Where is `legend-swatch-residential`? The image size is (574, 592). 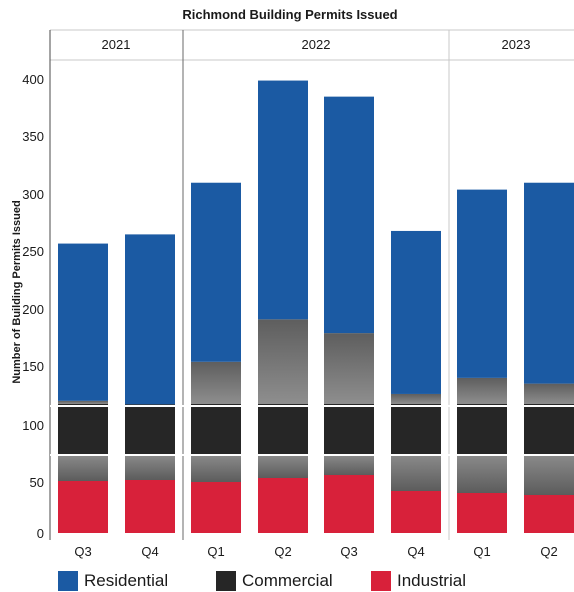
legend-swatch-residential is located at coordinates (68, 581).